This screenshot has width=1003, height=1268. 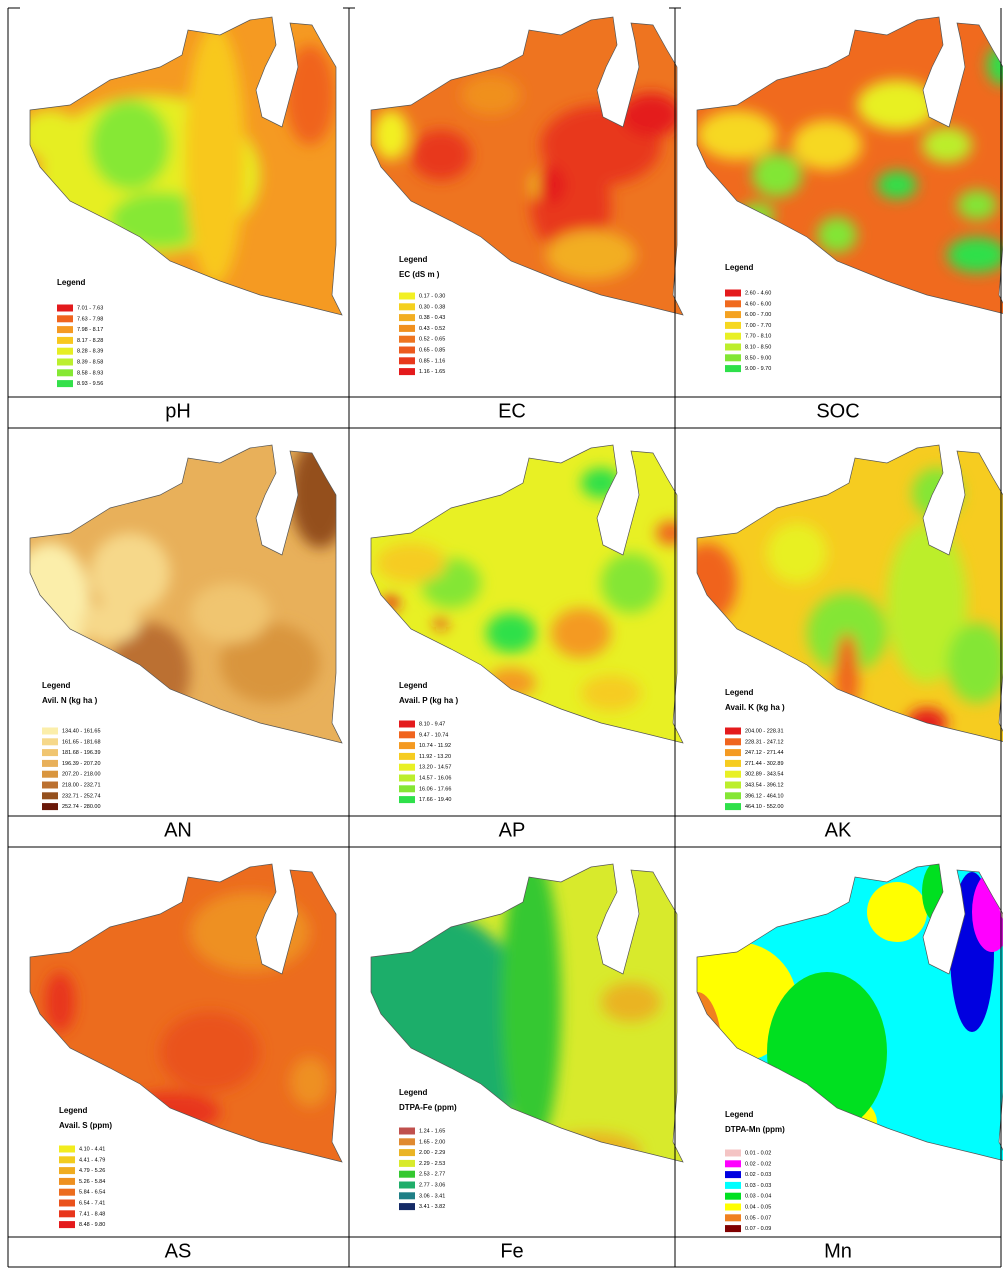 I want to click on legend-label: 8.48 - 9.80, so click(x=92, y=1225).